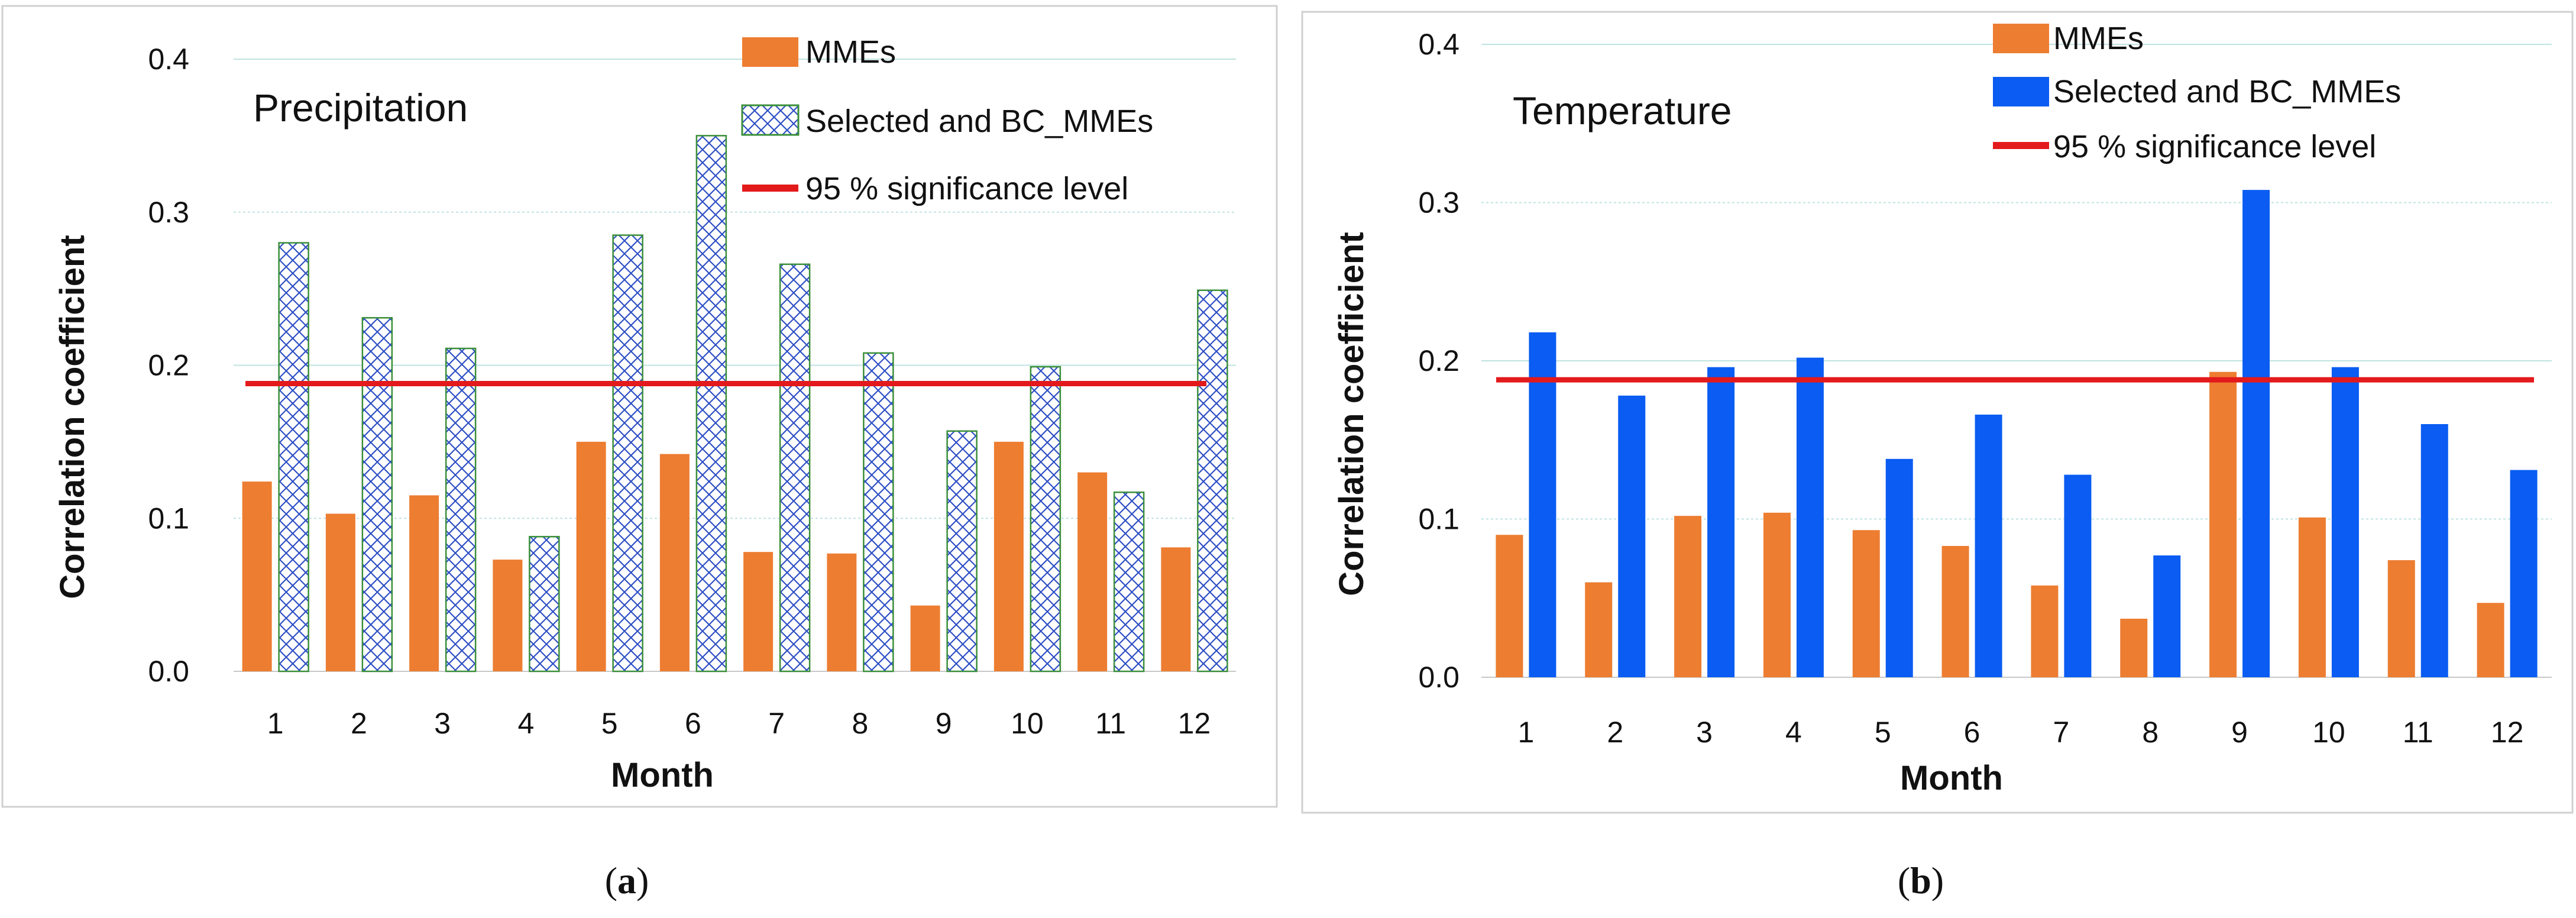  What do you see at coordinates (1622, 110) in the screenshot?
I see `panel-title: Temperature` at bounding box center [1622, 110].